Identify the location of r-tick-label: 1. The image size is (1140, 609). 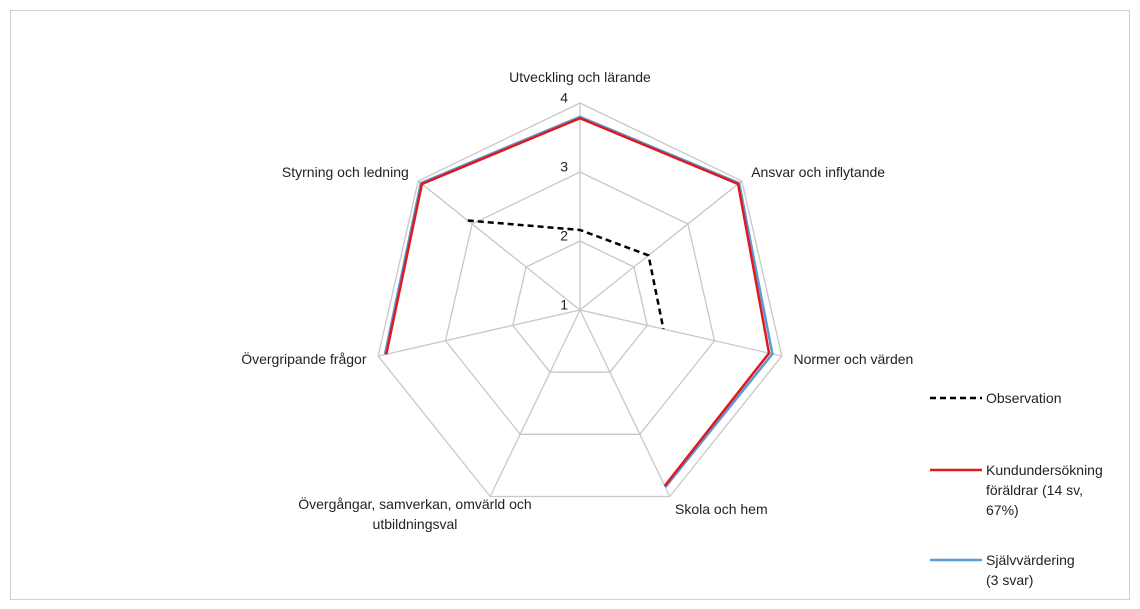
(564, 305).